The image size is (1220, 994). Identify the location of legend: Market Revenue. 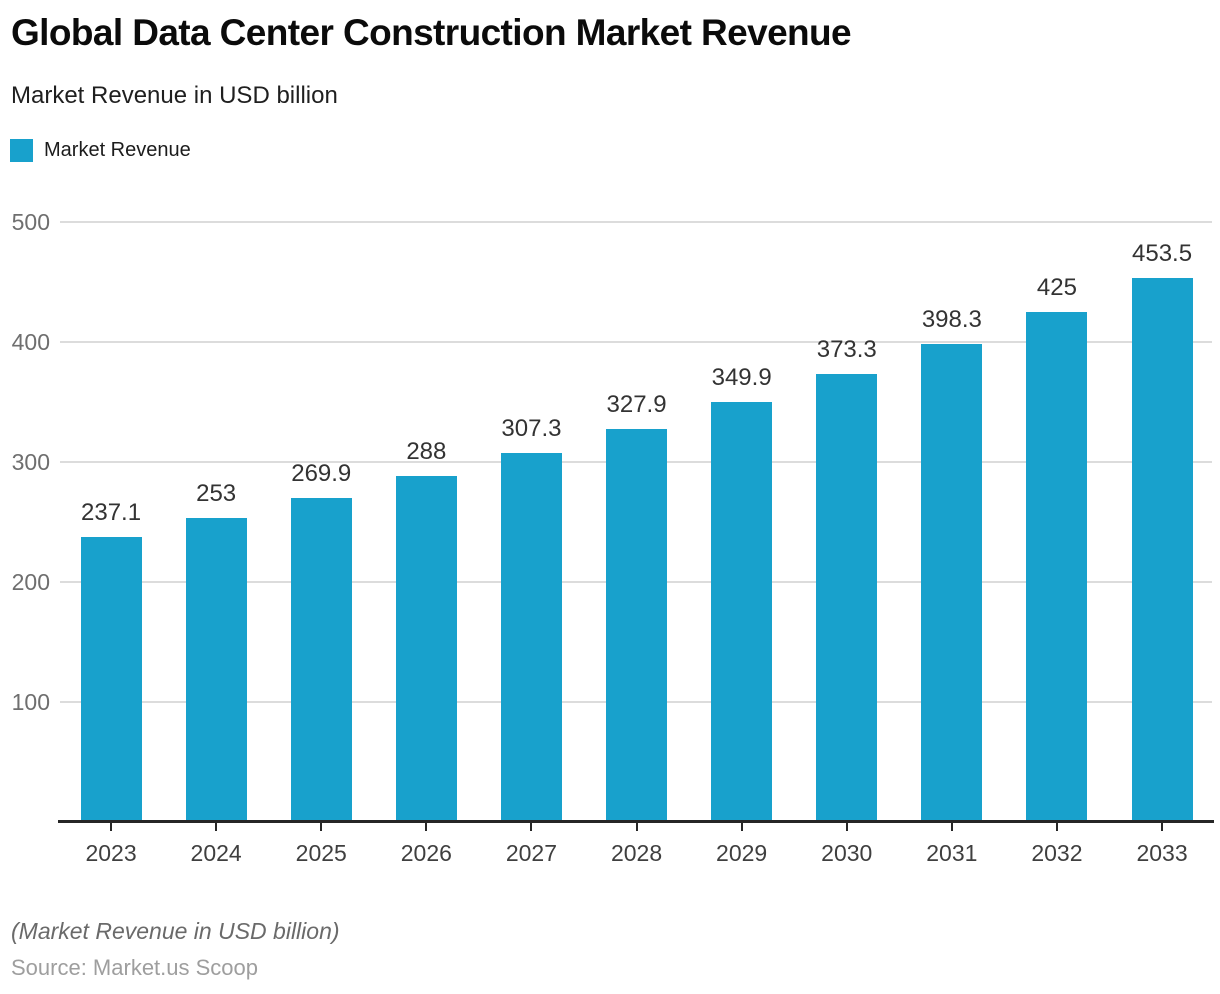
(100, 150).